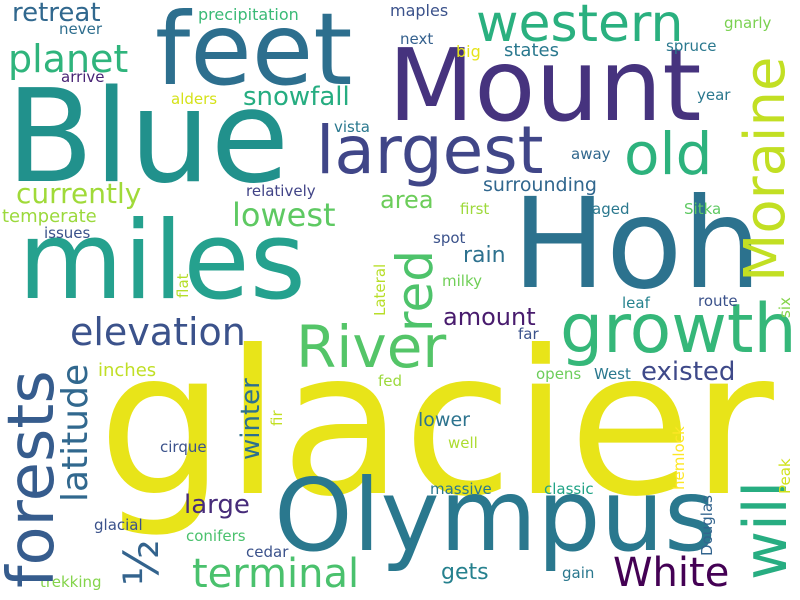 This screenshot has height=600, width=800. Describe the element at coordinates (691, 46) in the screenshot. I see `word: spruce` at that location.